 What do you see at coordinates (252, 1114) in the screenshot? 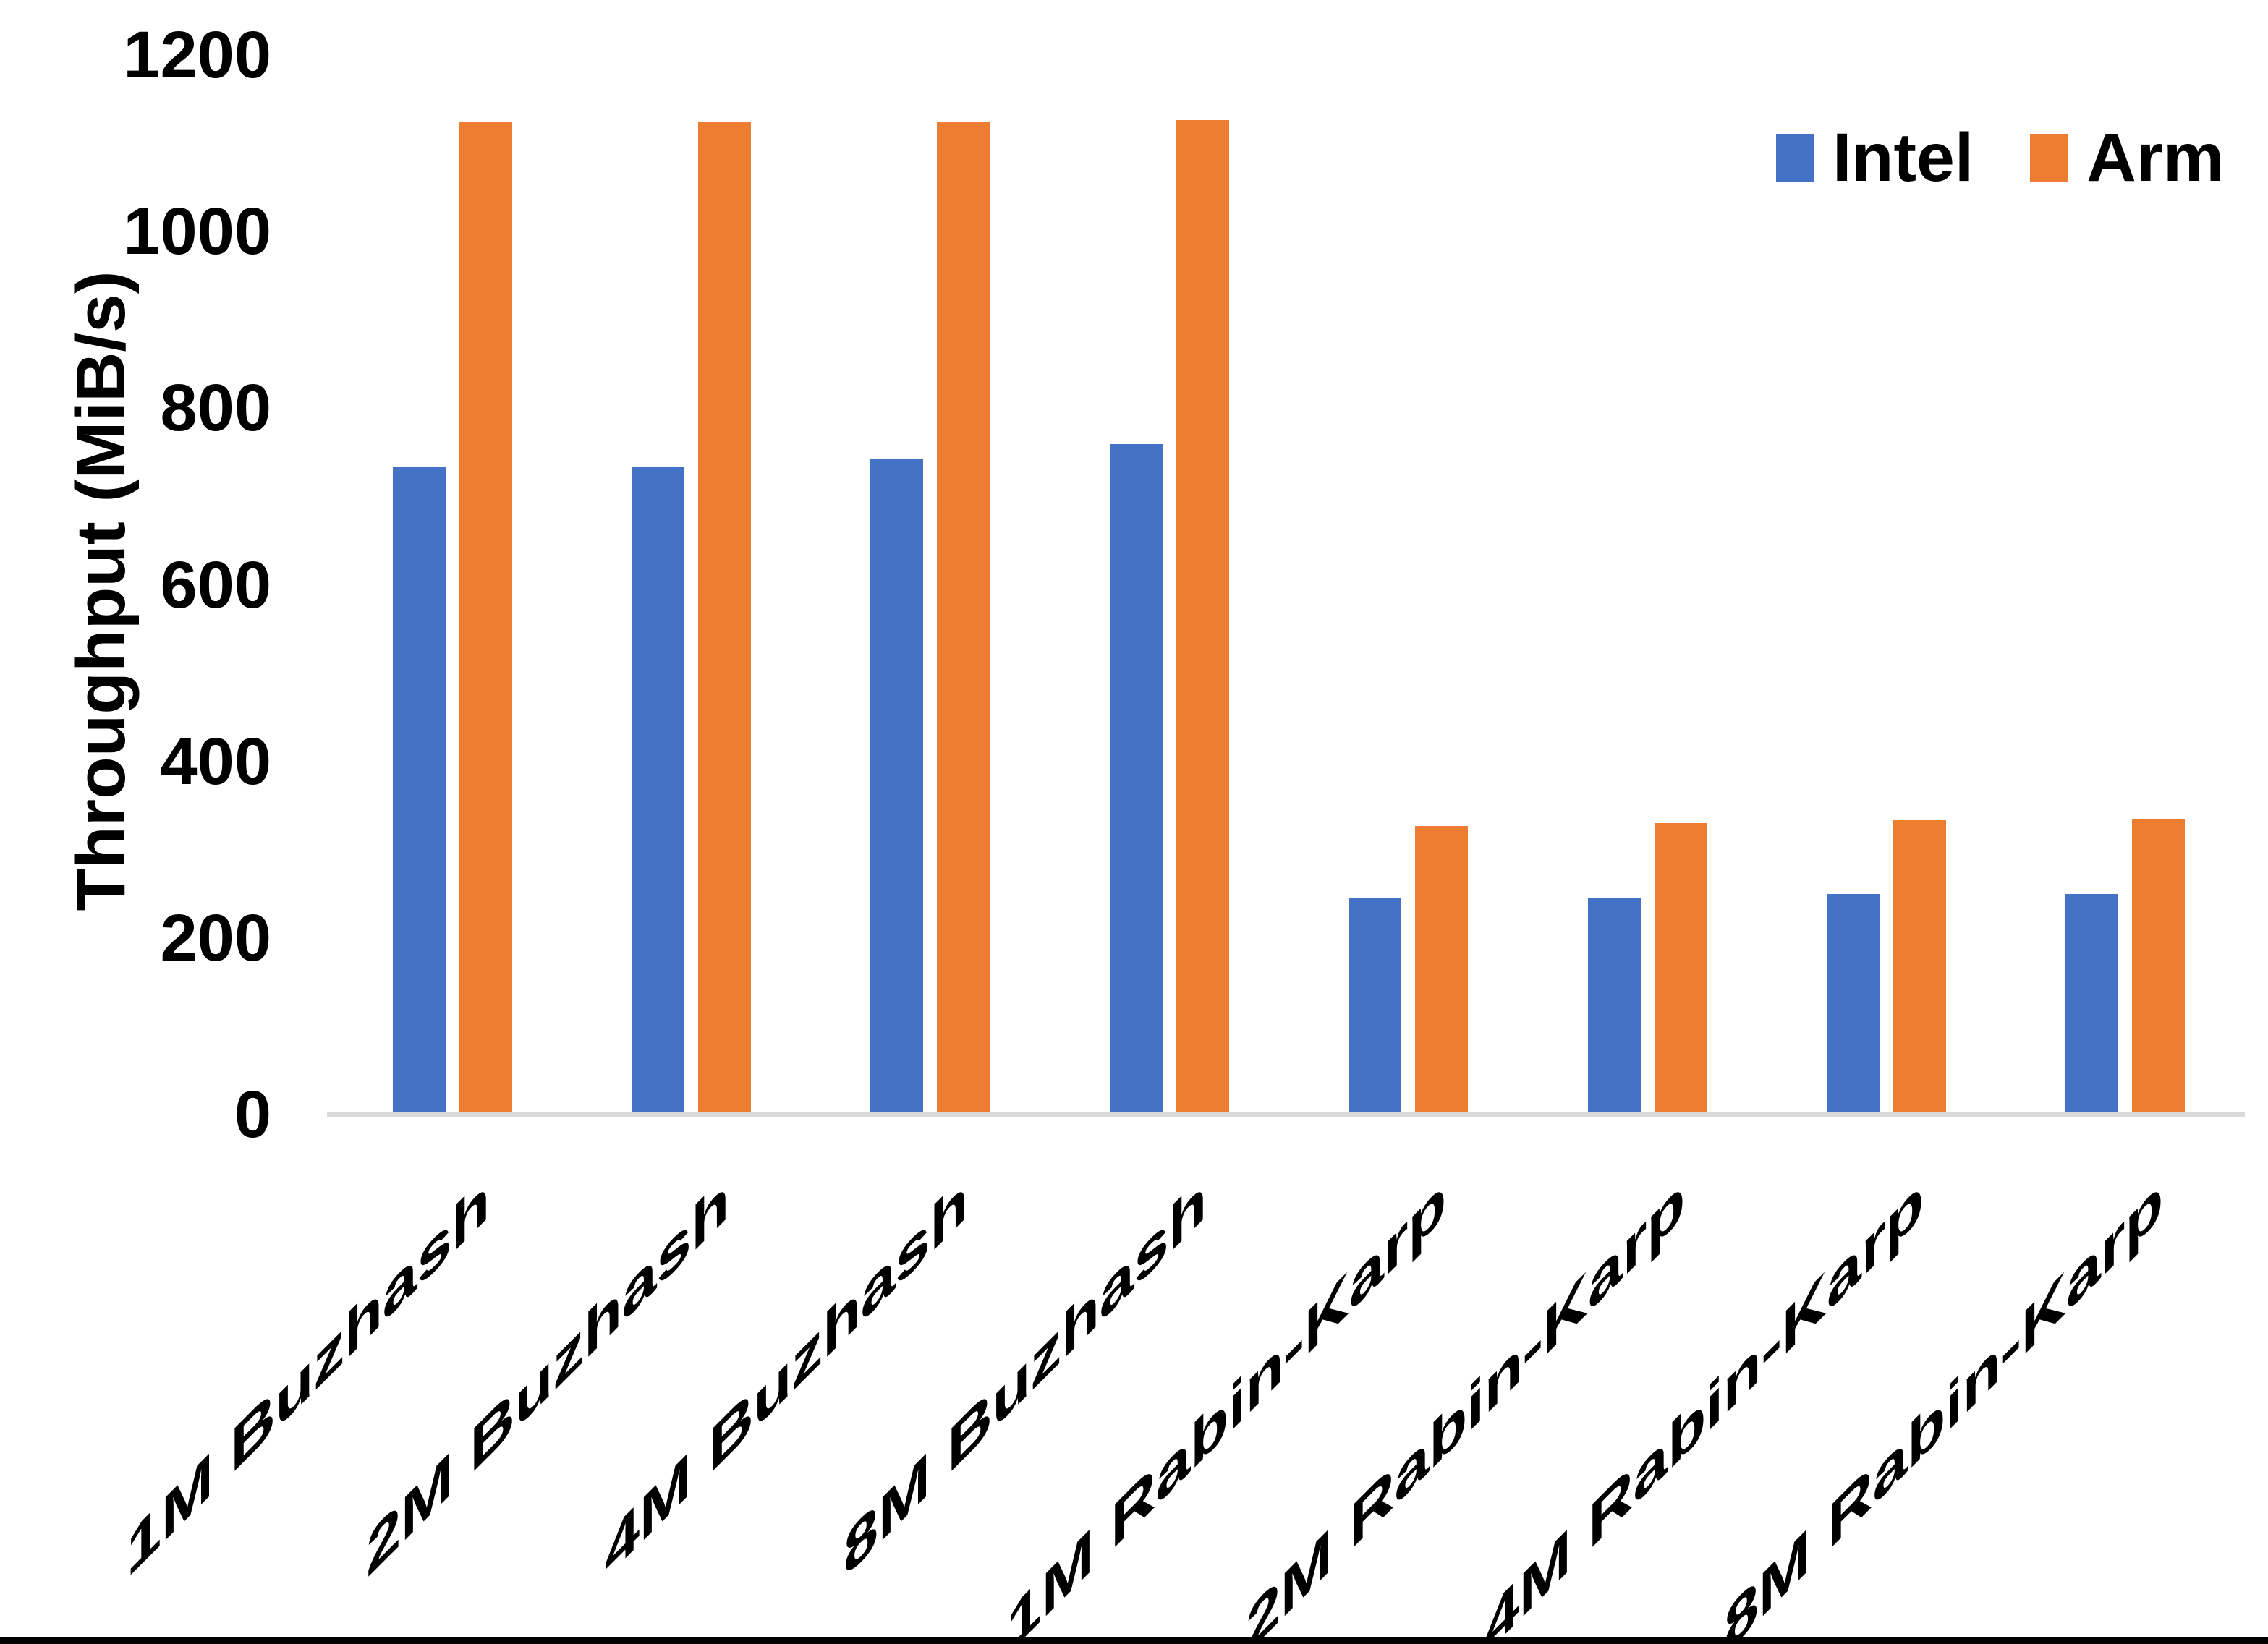
I see `y-tick-label-0: 0` at bounding box center [252, 1114].